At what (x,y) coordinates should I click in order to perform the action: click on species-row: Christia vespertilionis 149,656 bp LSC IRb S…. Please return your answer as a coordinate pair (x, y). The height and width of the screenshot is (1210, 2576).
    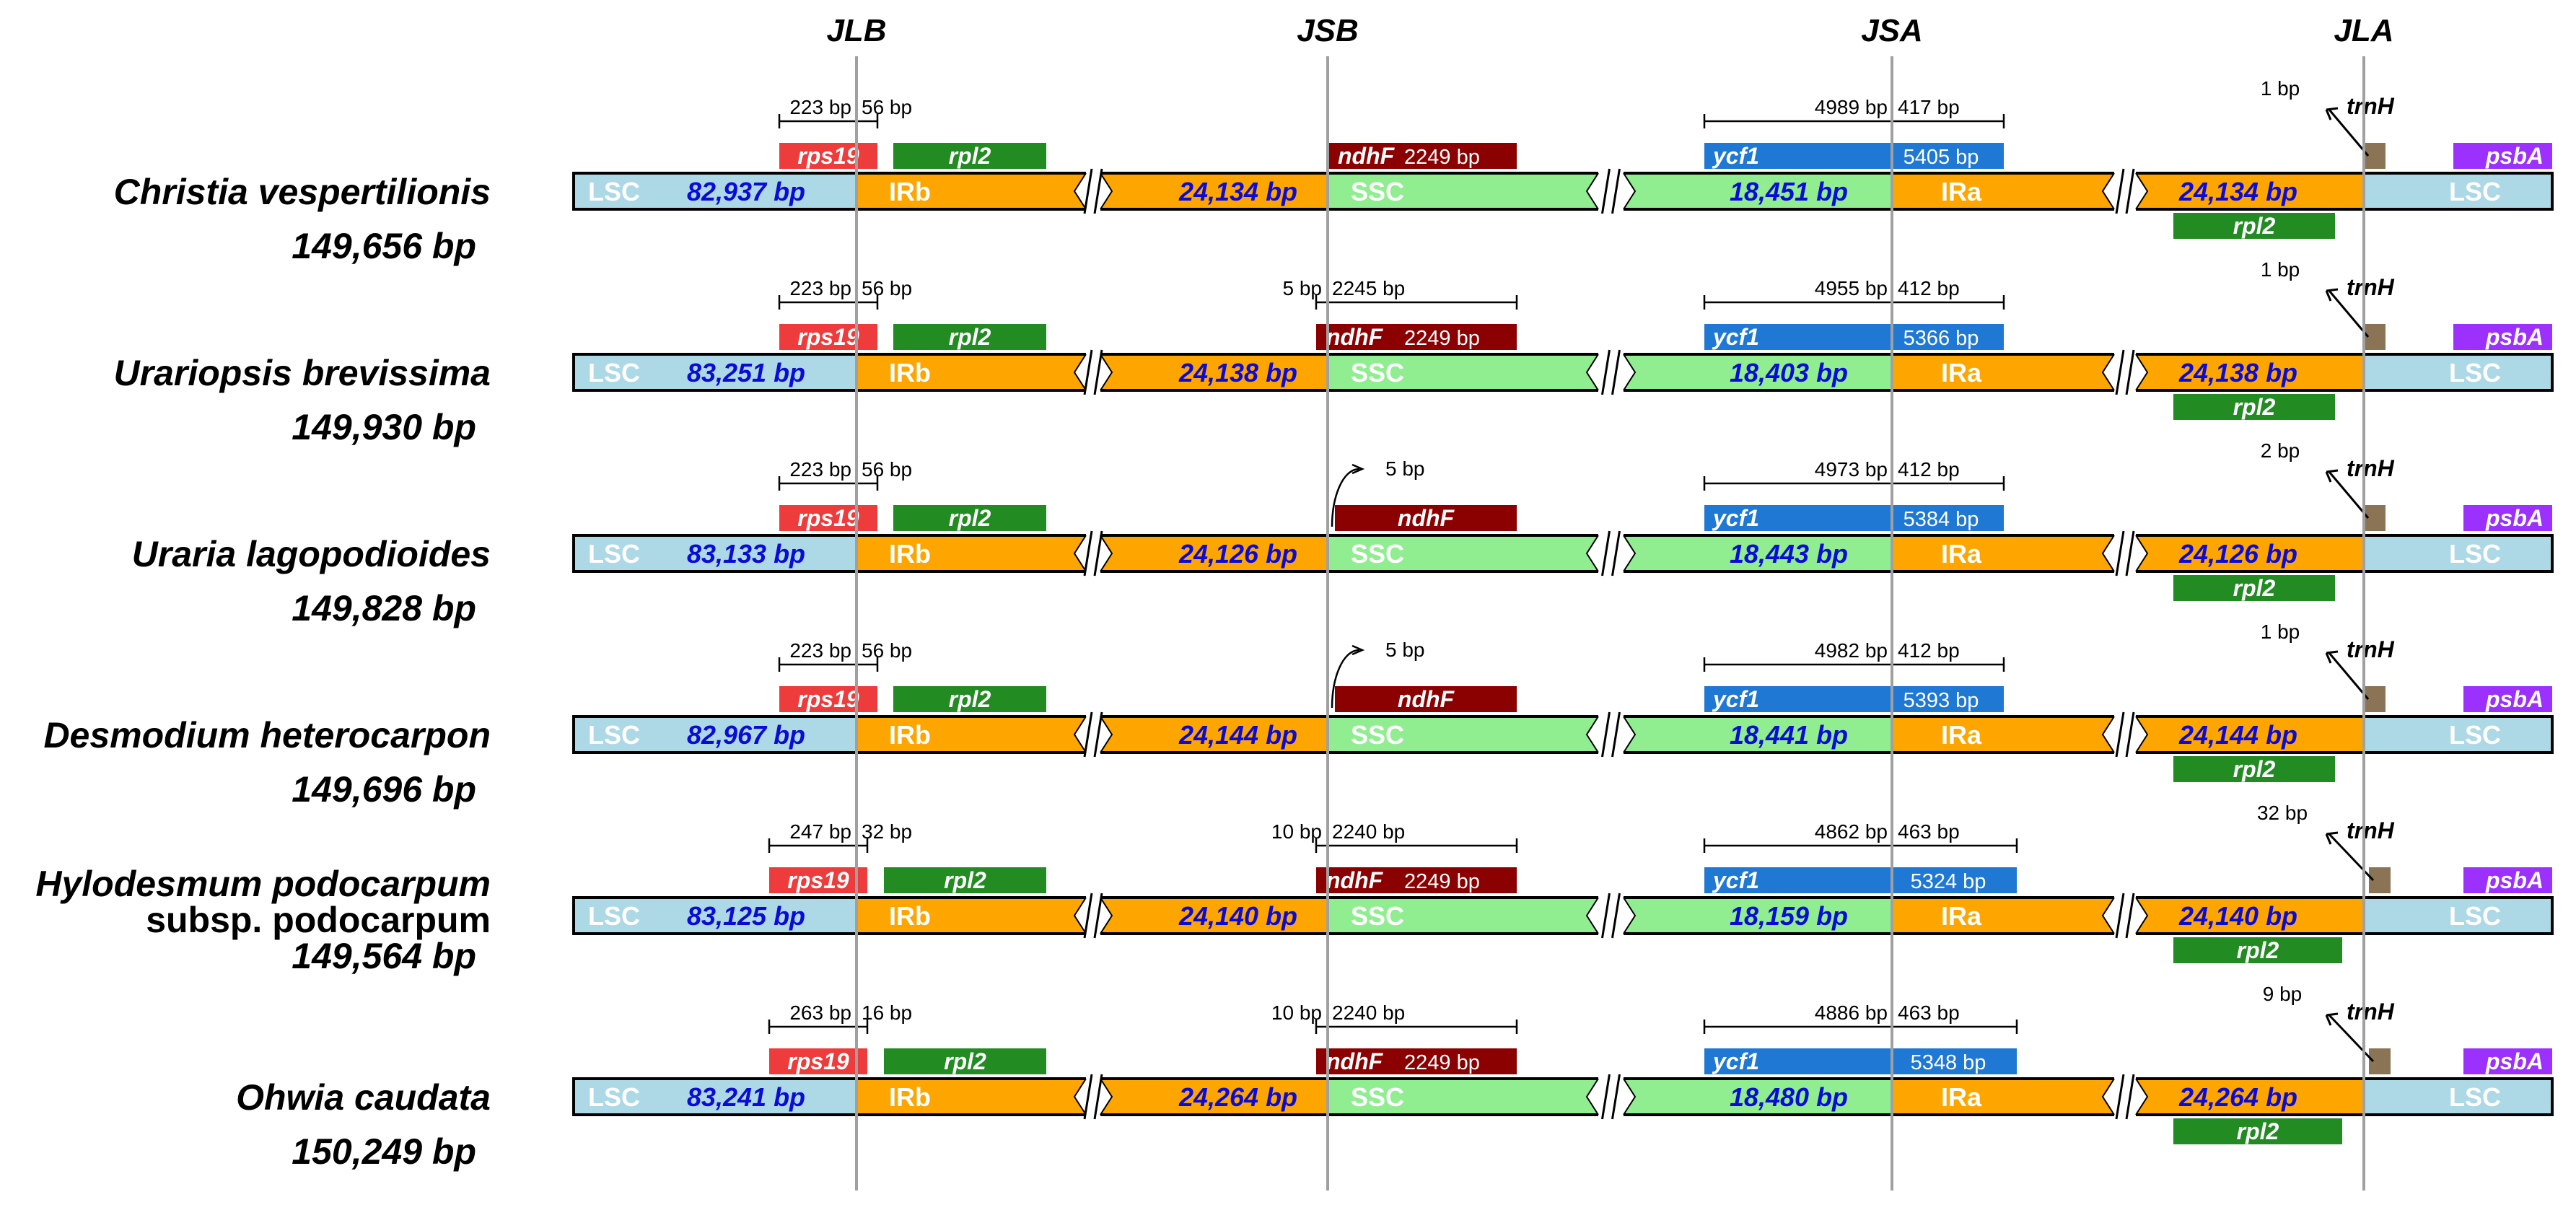
    Looking at the image, I should click on (1334, 171).